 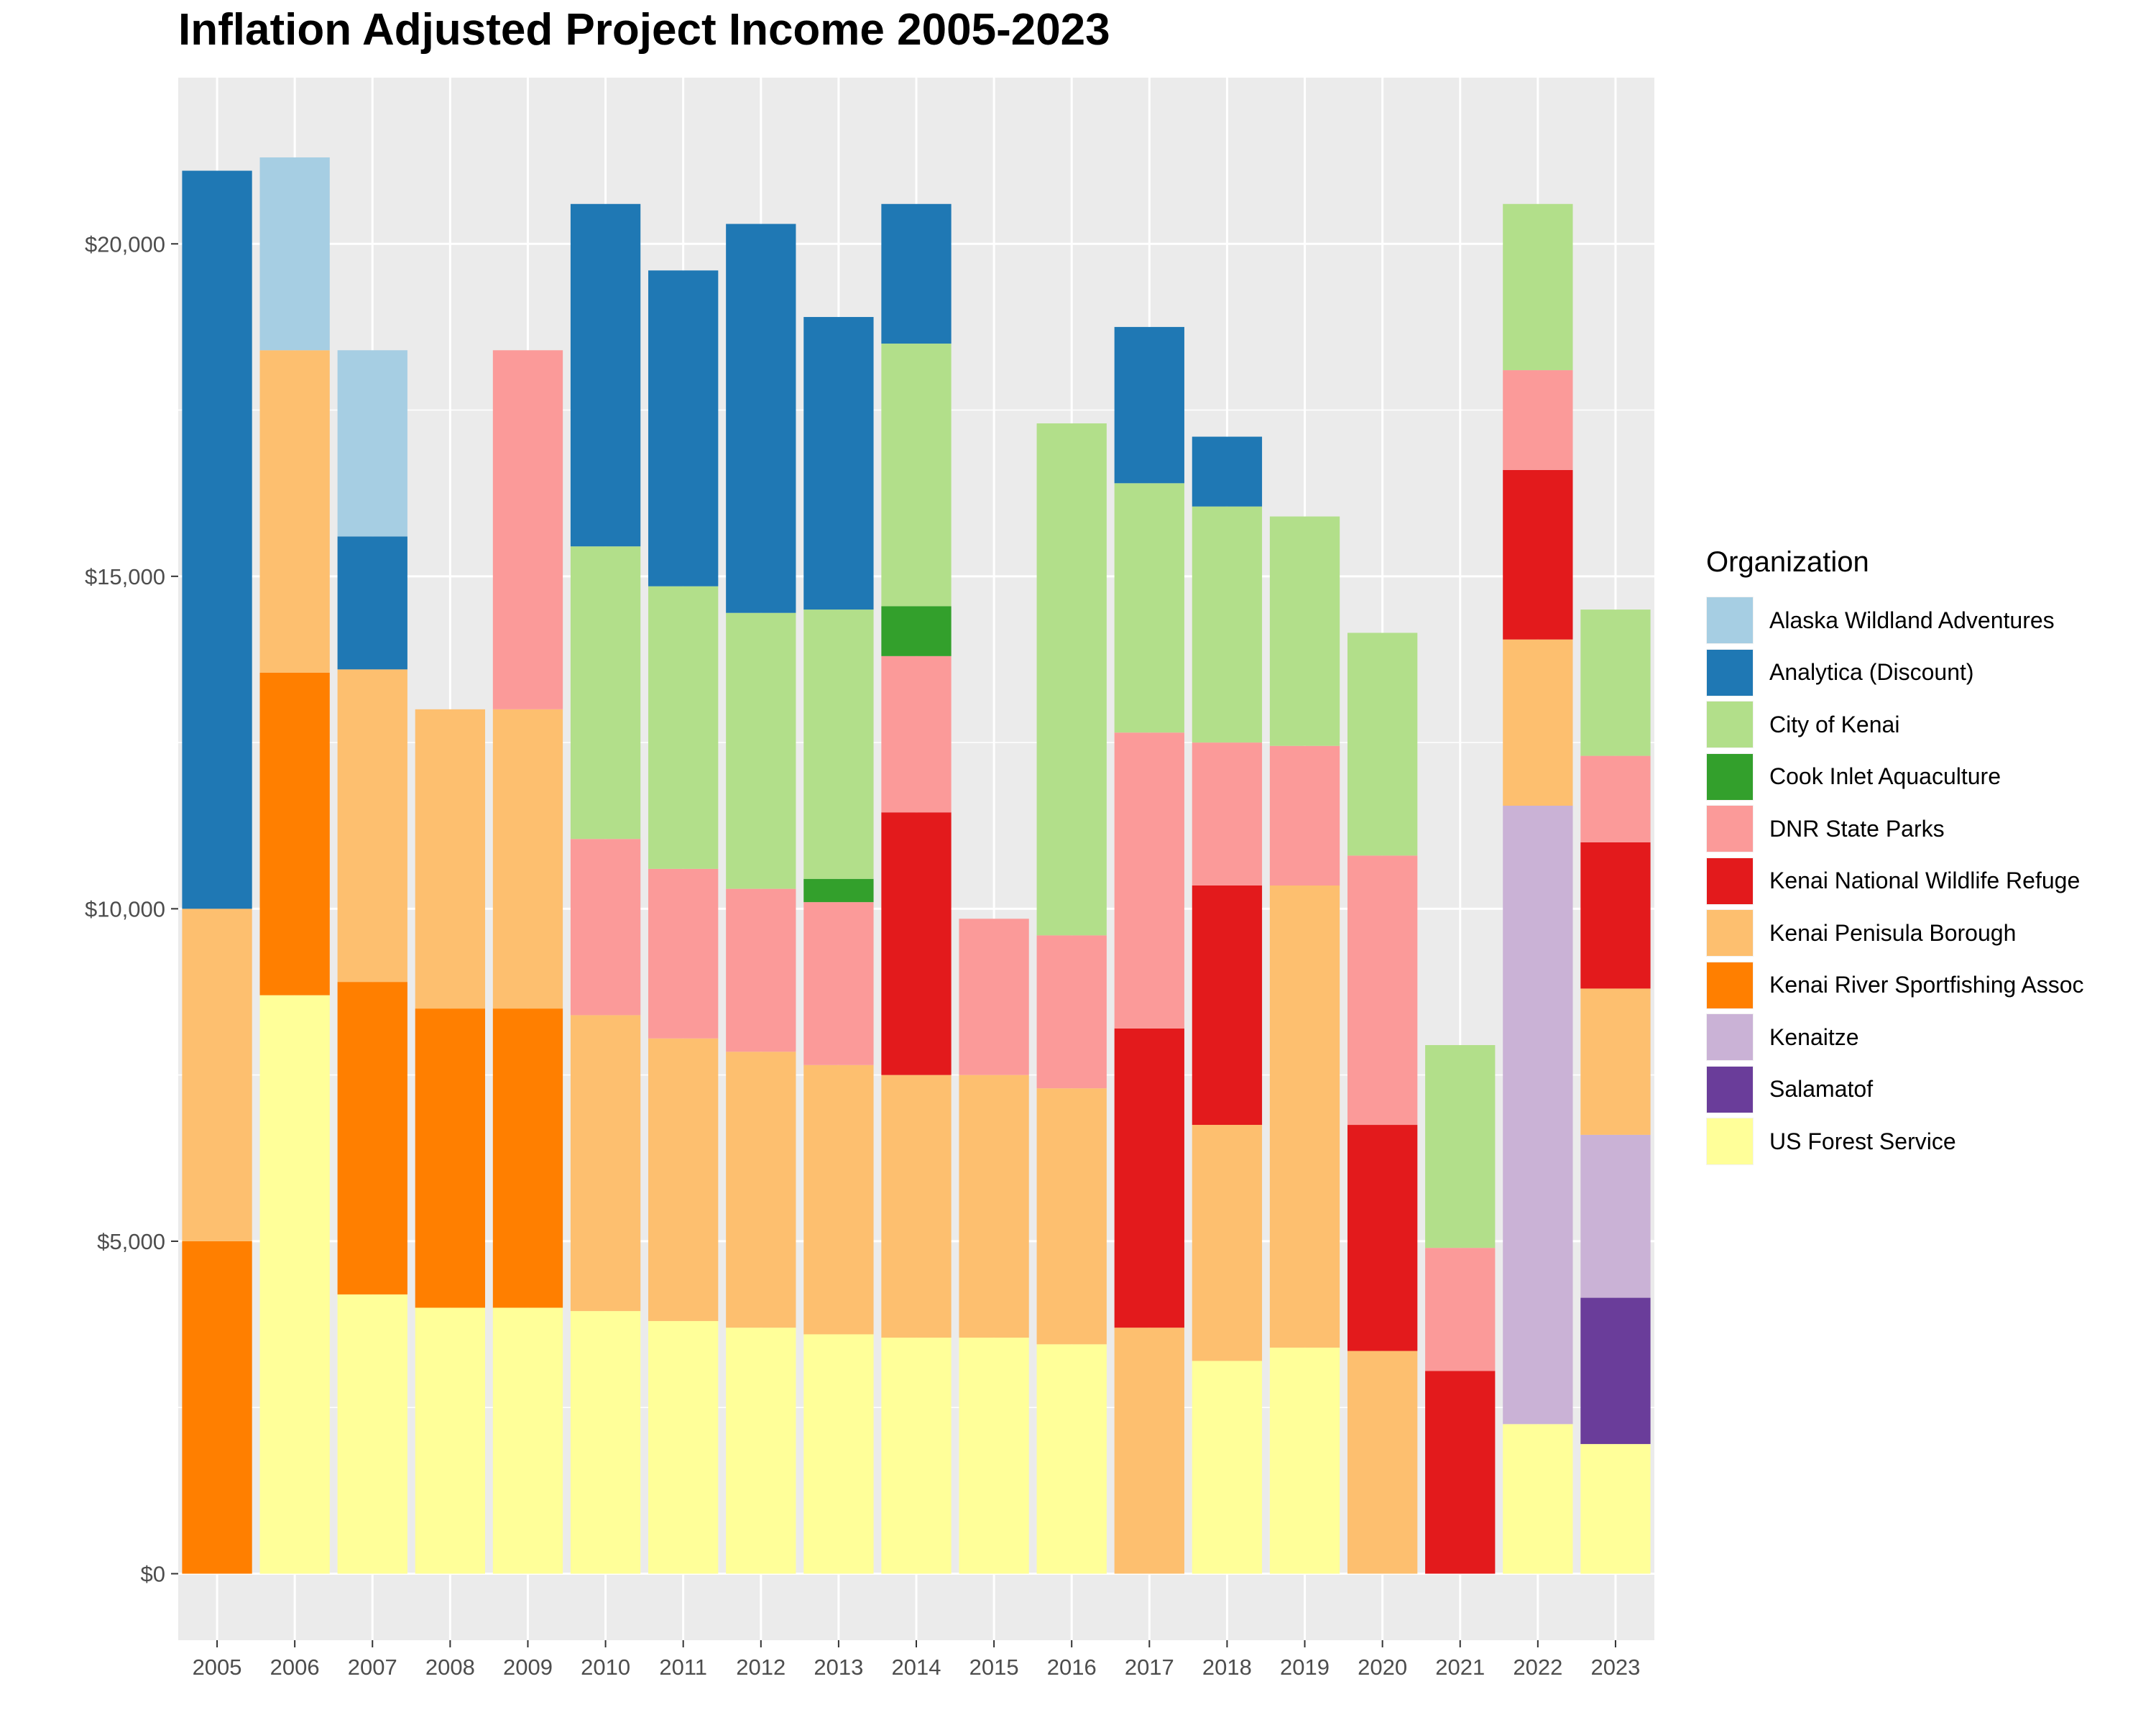 I want to click on x-tick-label: 2014, so click(x=917, y=1667).